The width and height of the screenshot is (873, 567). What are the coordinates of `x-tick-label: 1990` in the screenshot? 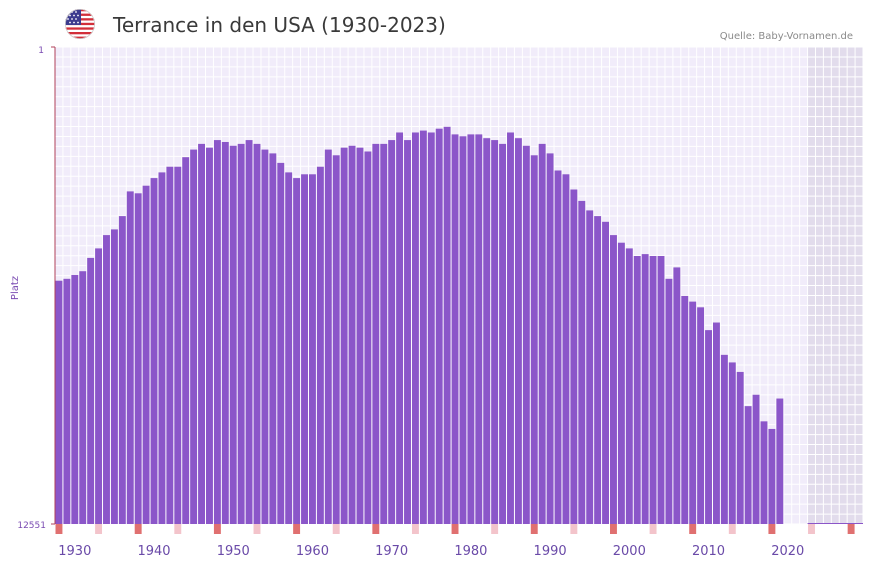 It's located at (550, 551).